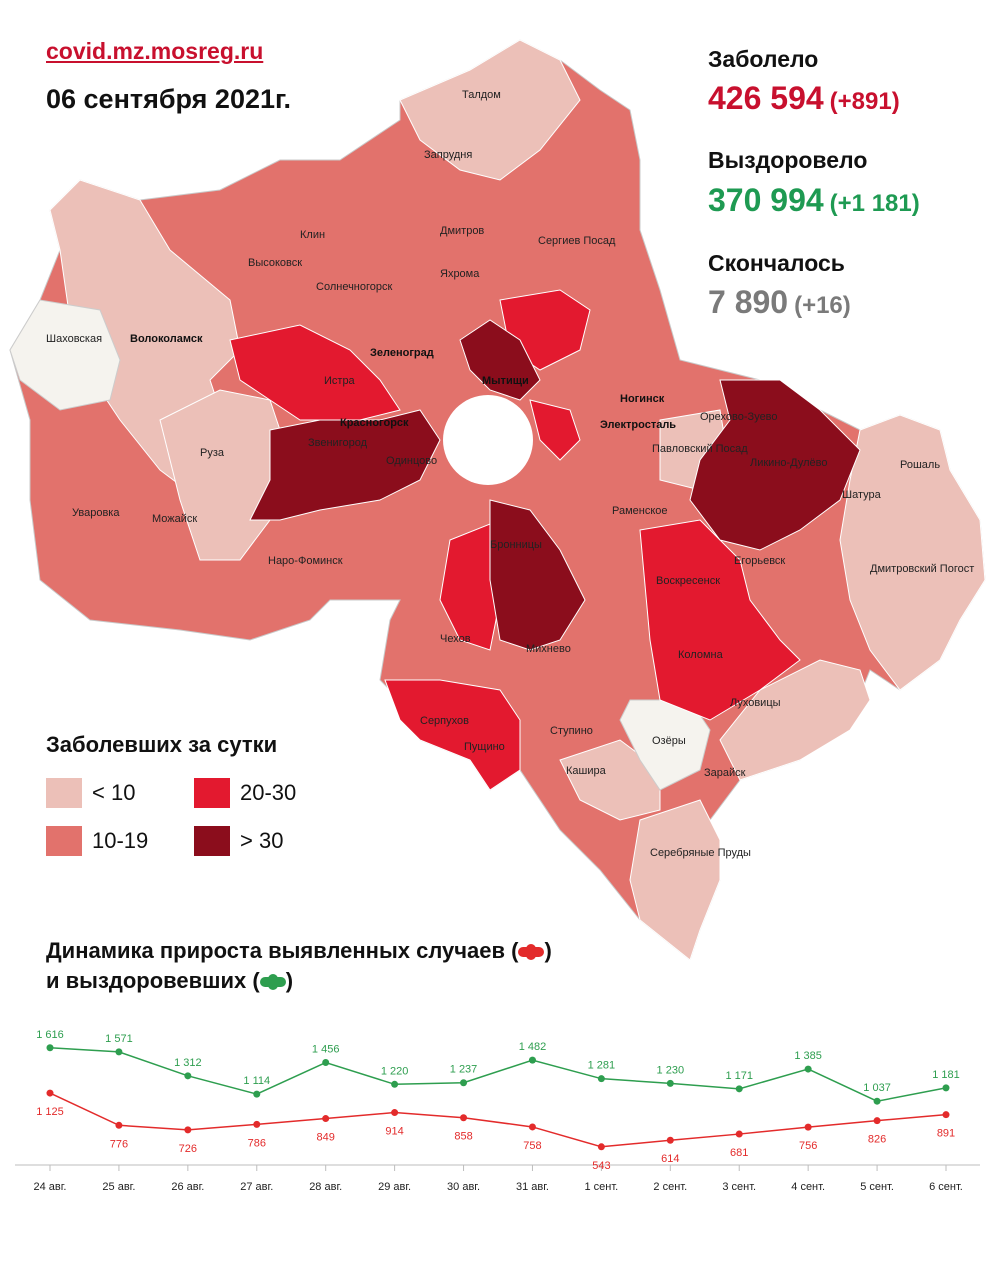  Describe the element at coordinates (448, 155) in the screenshot. I see `place-label: Запрудня` at that location.